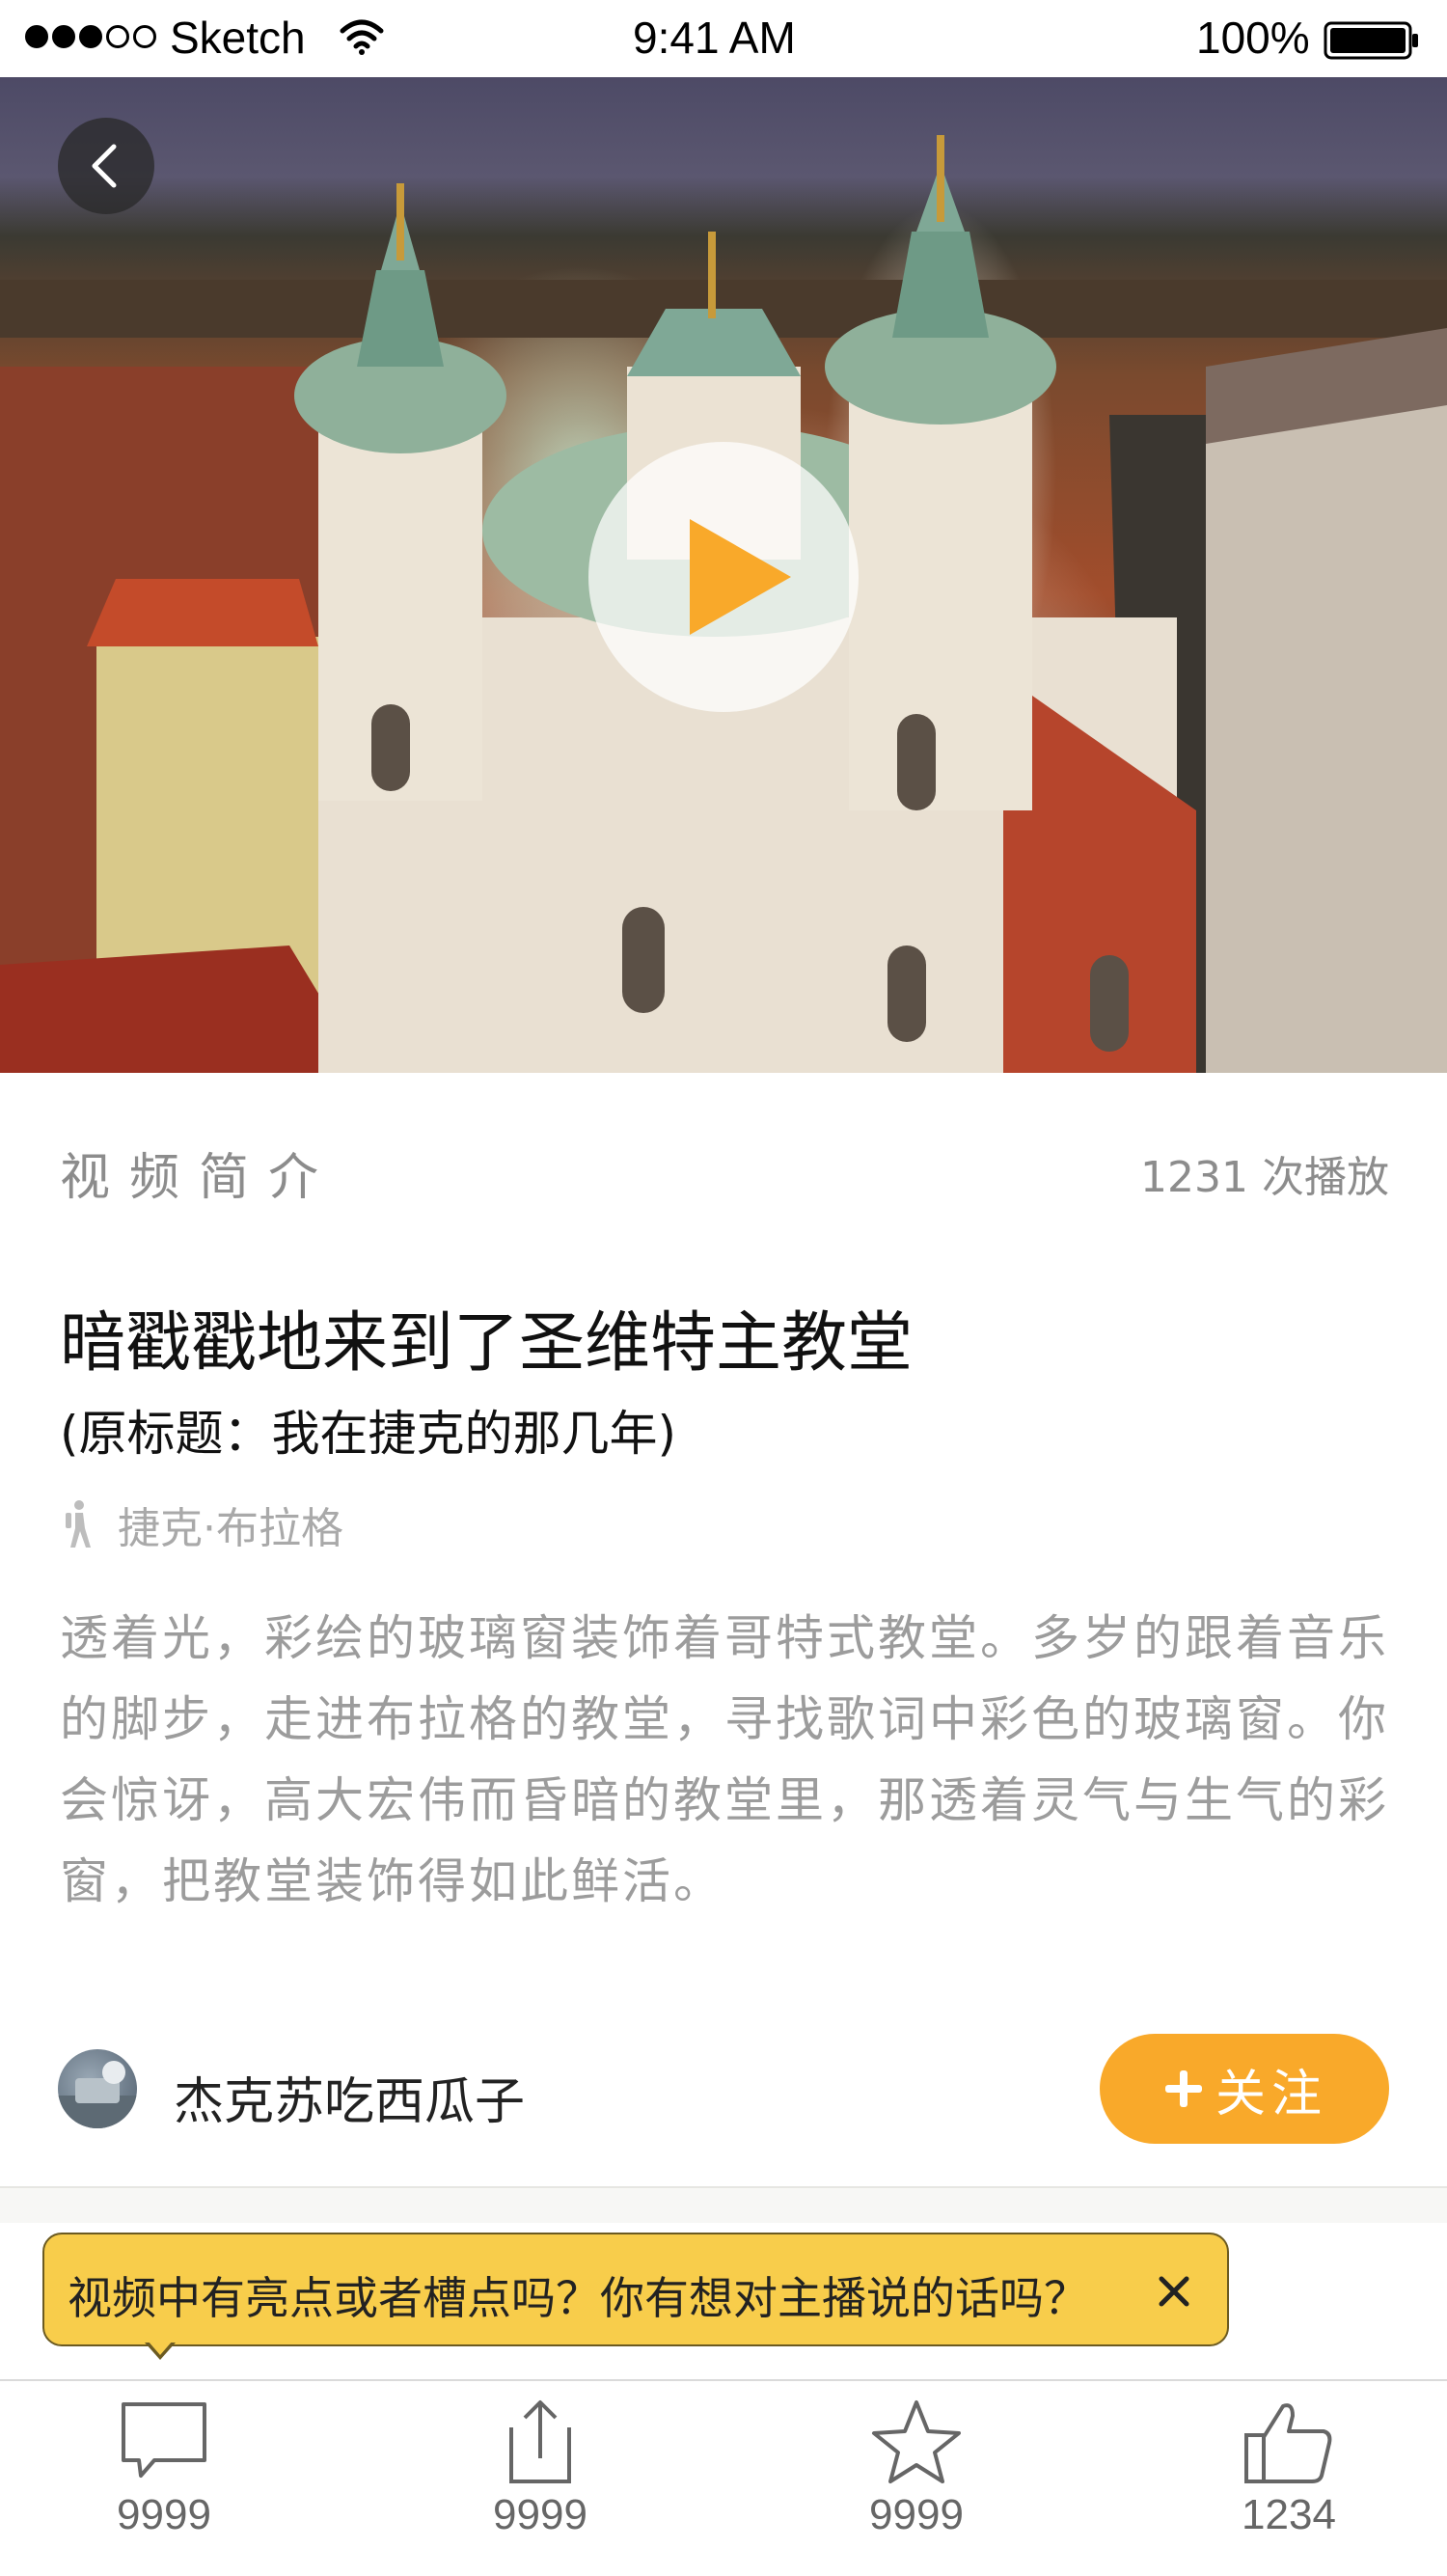  I want to click on avatar-image, so click(97, 2094).